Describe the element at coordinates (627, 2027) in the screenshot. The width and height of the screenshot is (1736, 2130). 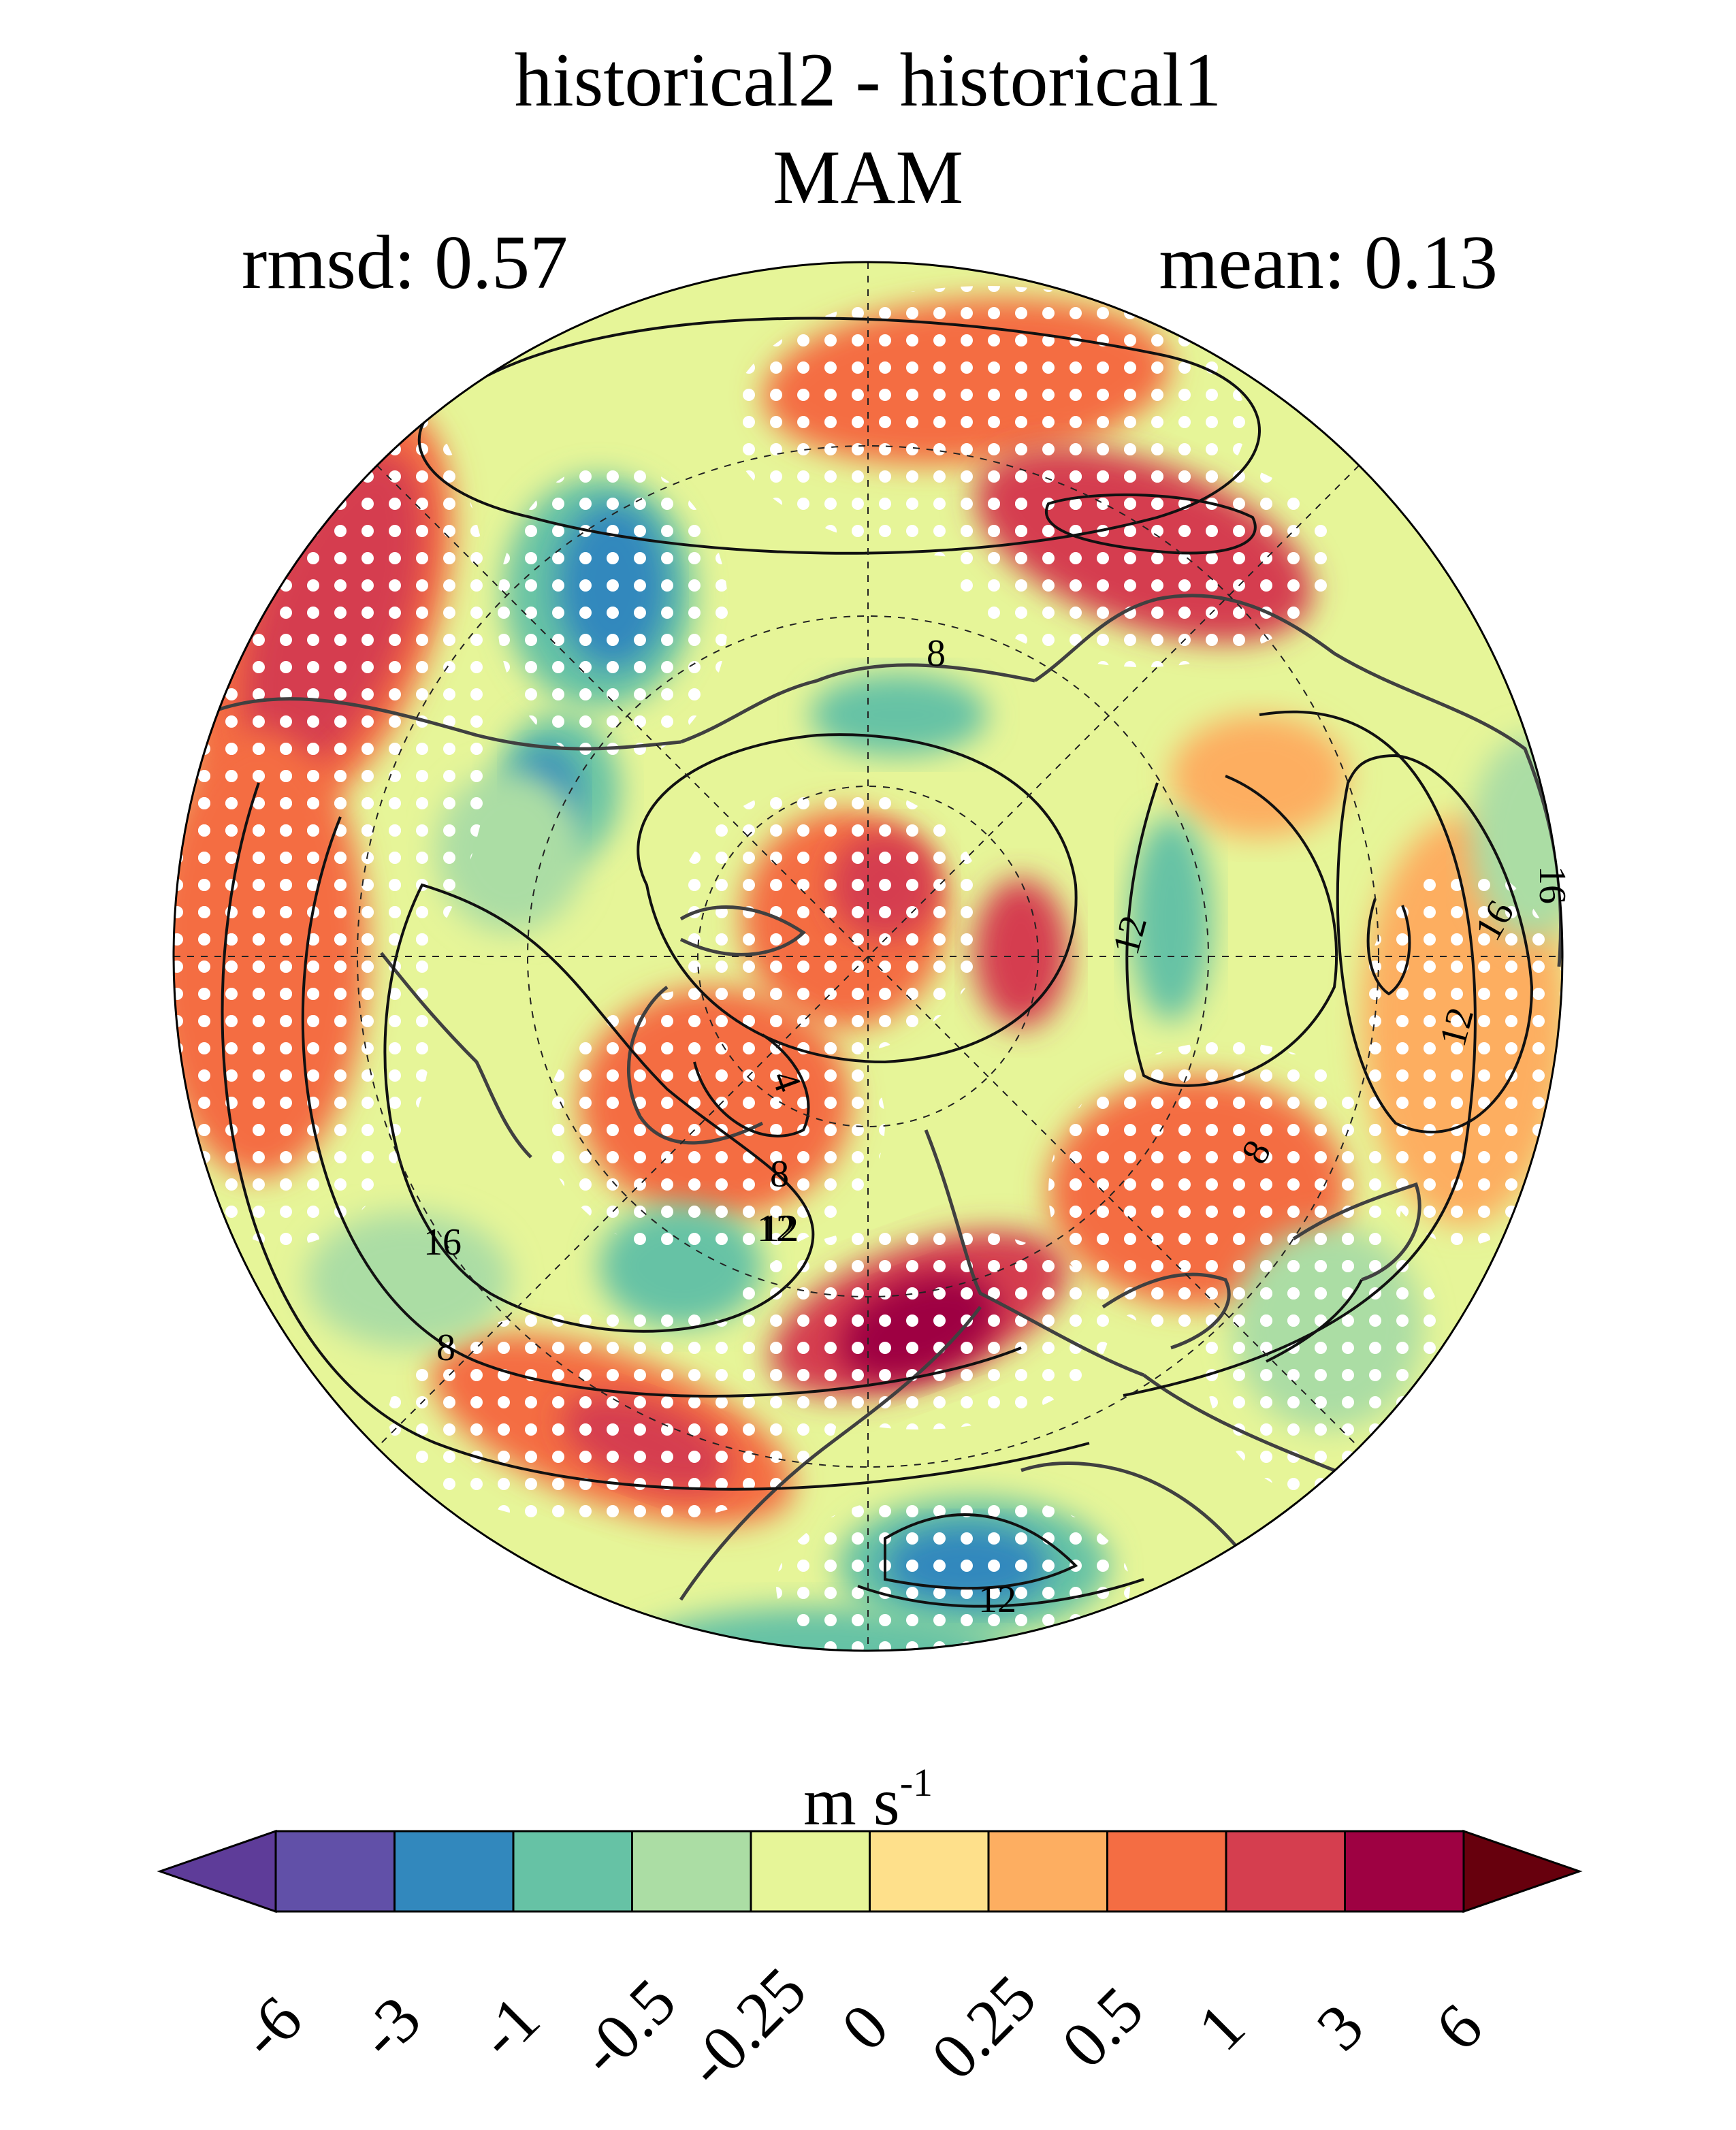
I see `colorbar-tick-label: -0.5` at that location.